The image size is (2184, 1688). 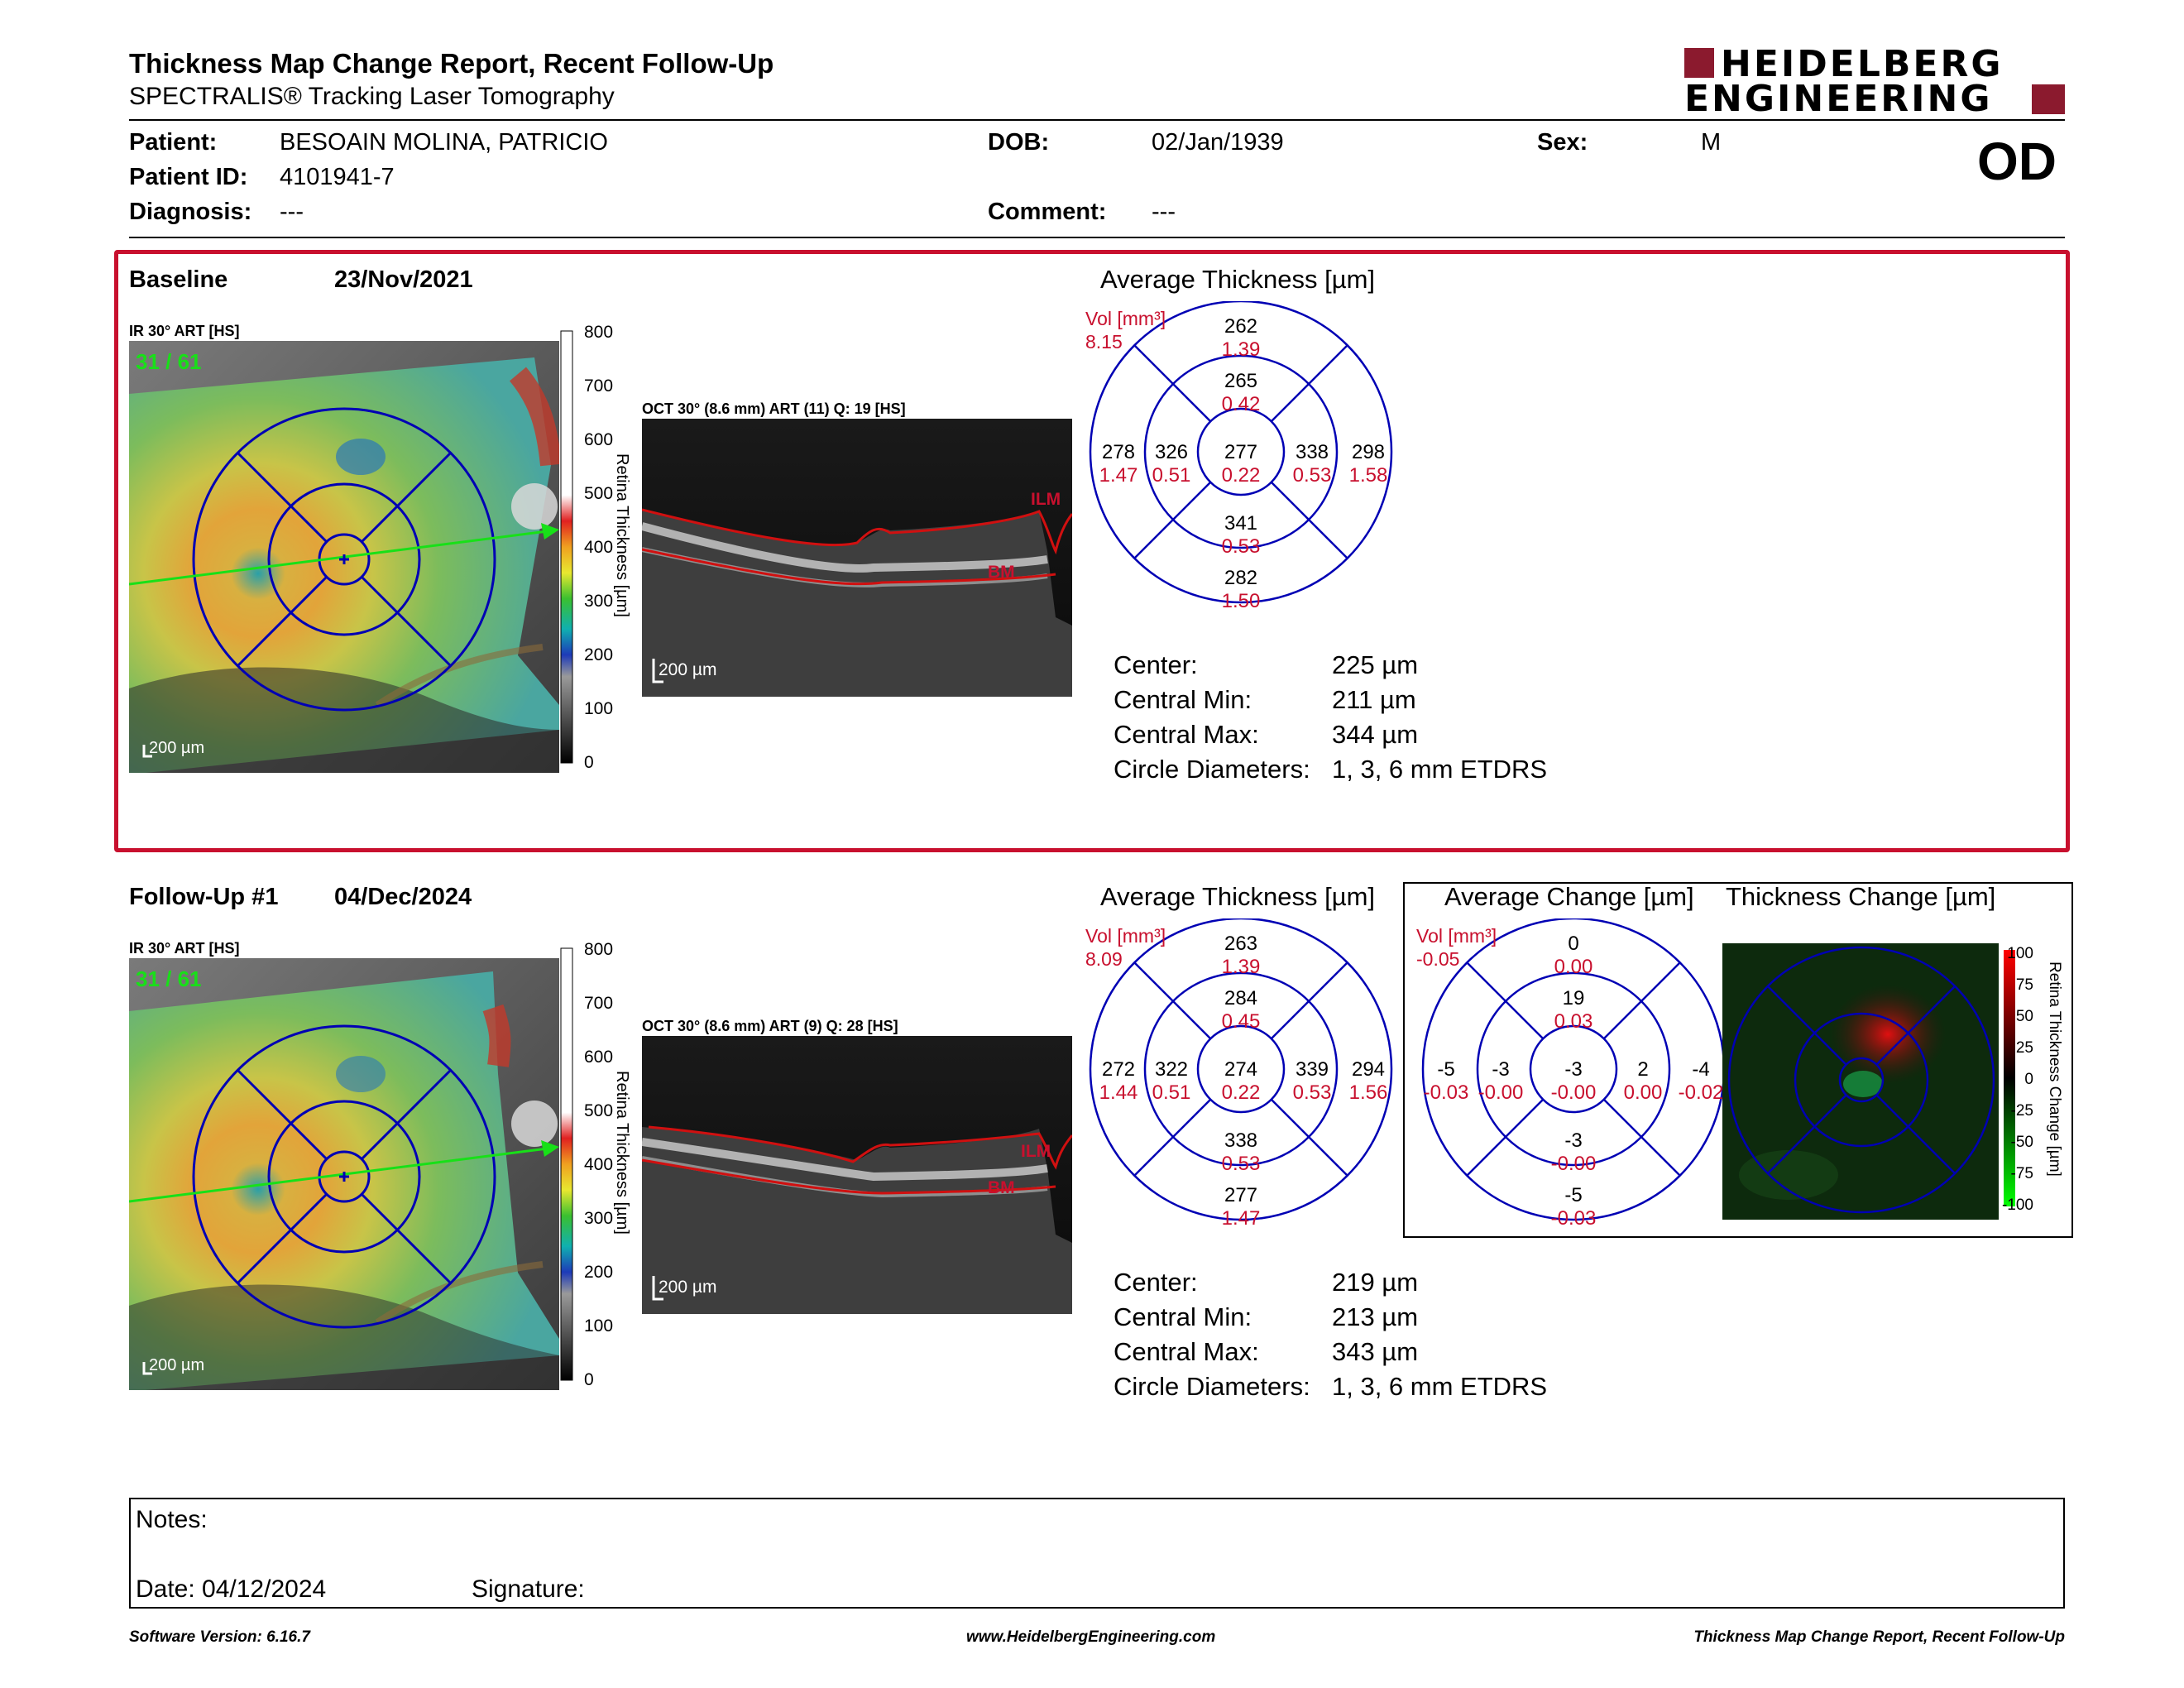 I want to click on followup-center-label: Center:, so click(x=1156, y=1282).